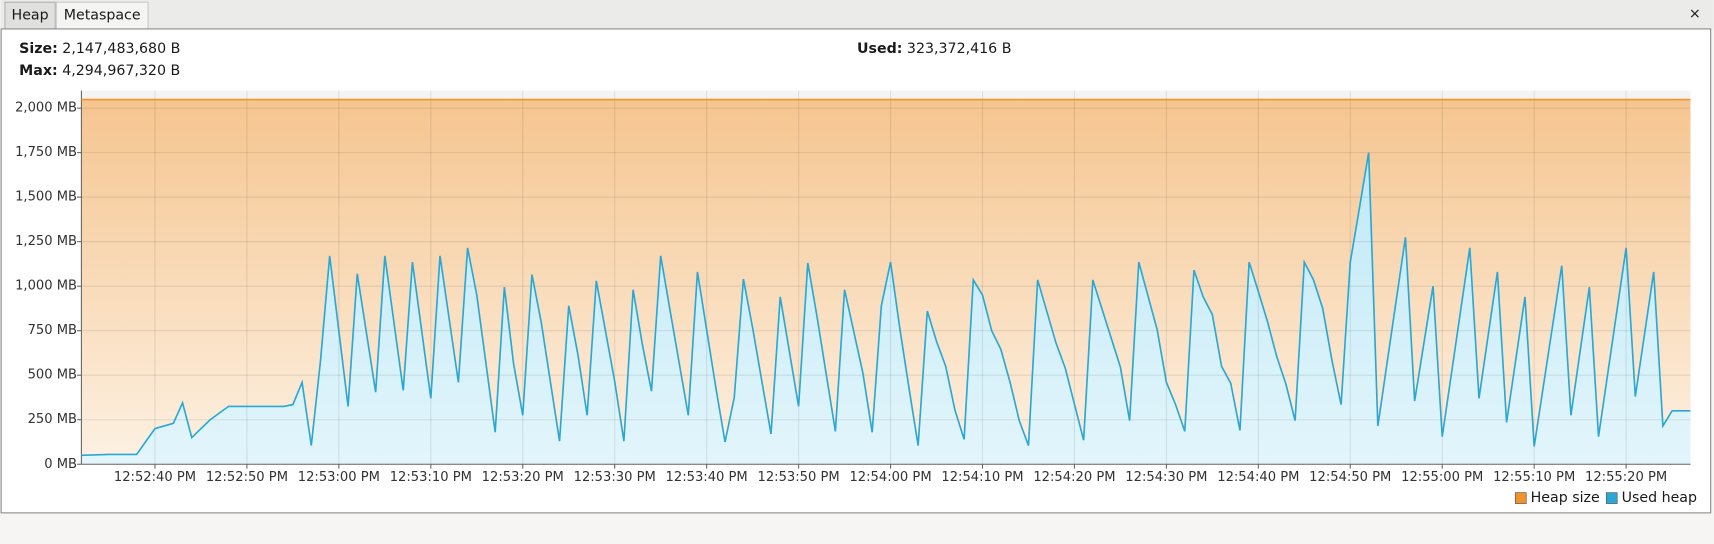 The image size is (1714, 544). Describe the element at coordinates (1166, 477) in the screenshot. I see `x-tick-label: 12:54:30 PM` at that location.